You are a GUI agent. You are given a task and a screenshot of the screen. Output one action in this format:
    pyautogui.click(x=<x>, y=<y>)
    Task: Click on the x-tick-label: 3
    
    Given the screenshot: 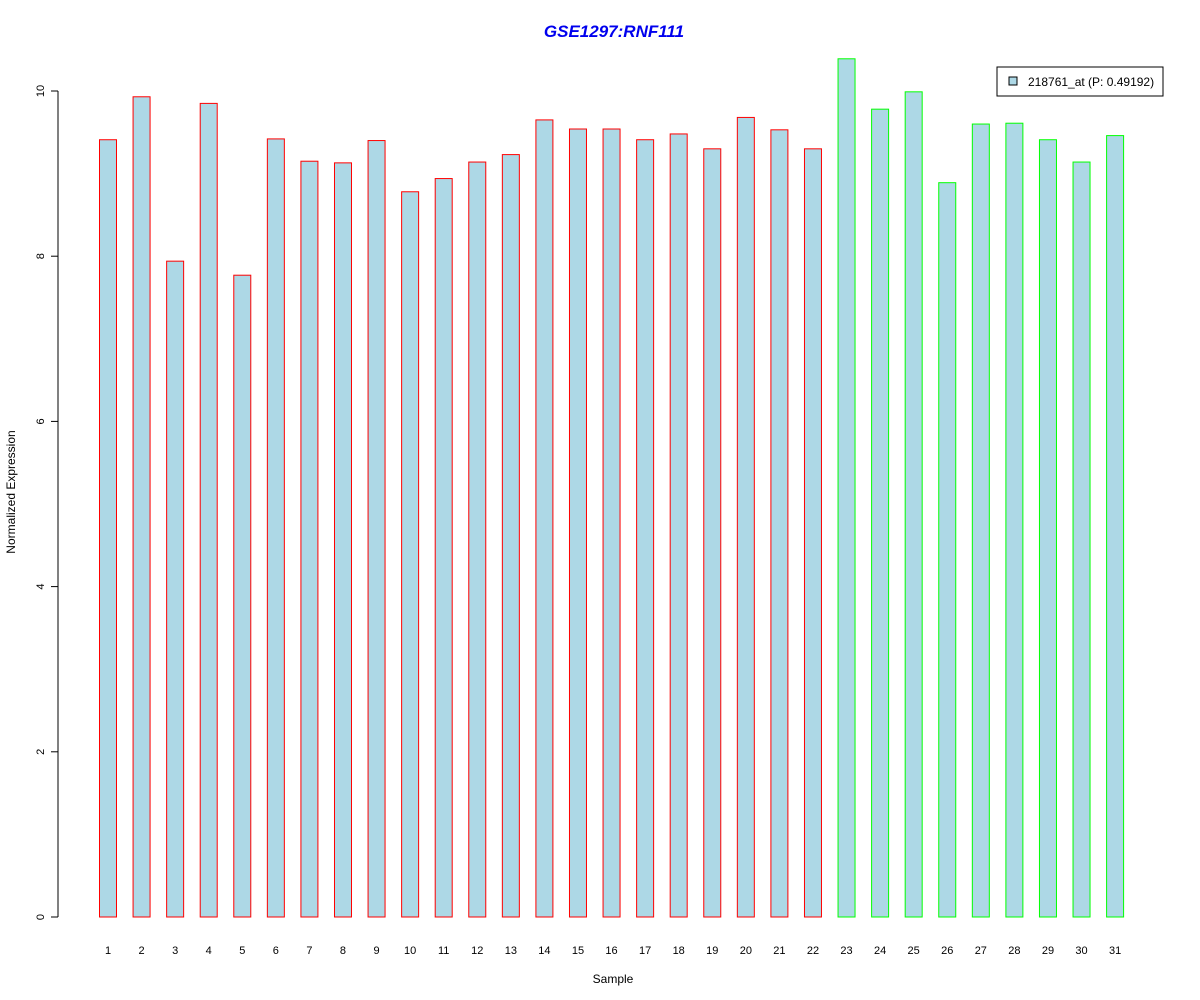 What is the action you would take?
    pyautogui.click(x=175, y=951)
    